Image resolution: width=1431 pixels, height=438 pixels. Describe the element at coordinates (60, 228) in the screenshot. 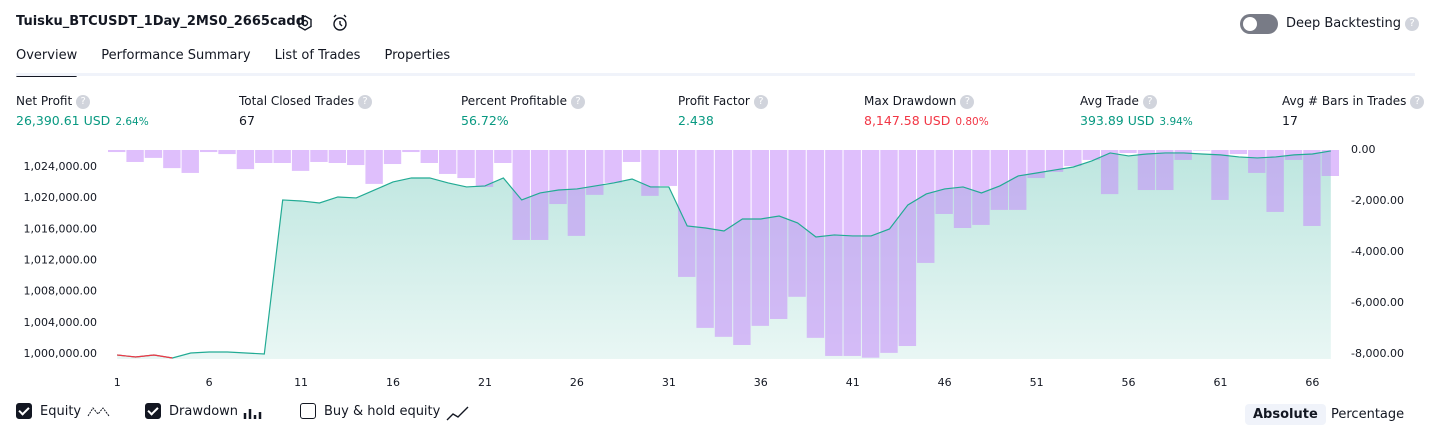

I see `y-tick-label: 1,016,000.00` at that location.